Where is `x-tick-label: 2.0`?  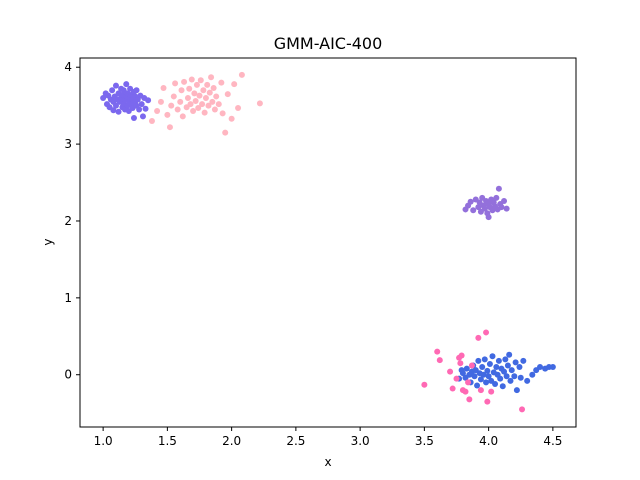 x-tick-label: 2.0 is located at coordinates (231, 441).